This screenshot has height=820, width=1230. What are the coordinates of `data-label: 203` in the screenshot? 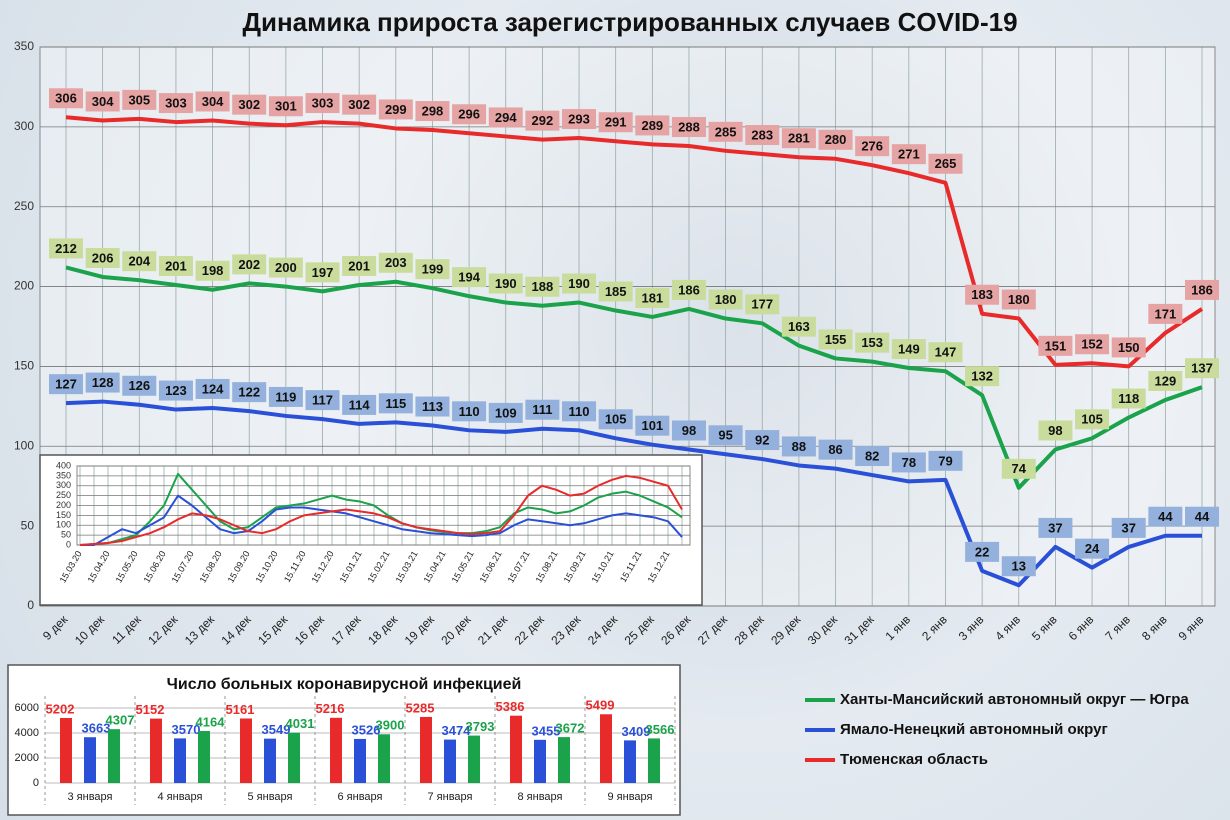 It's located at (396, 262).